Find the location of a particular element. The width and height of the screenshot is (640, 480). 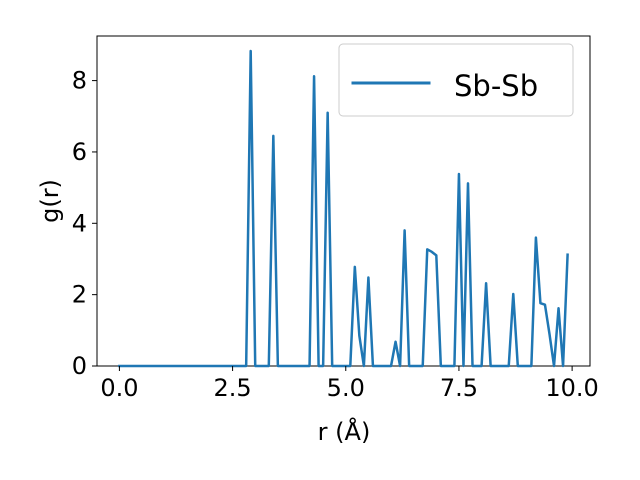

y-tick-label: 0 is located at coordinates (79, 366).